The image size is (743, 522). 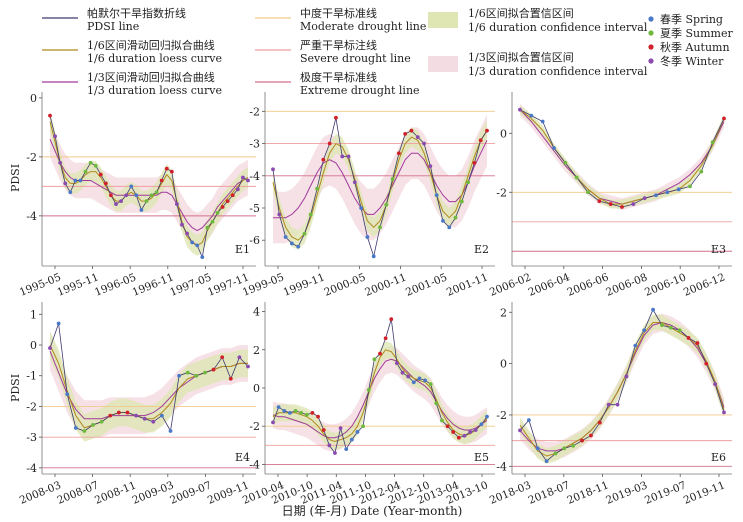 I want to click on y-tick-label: -4, so click(x=501, y=466).